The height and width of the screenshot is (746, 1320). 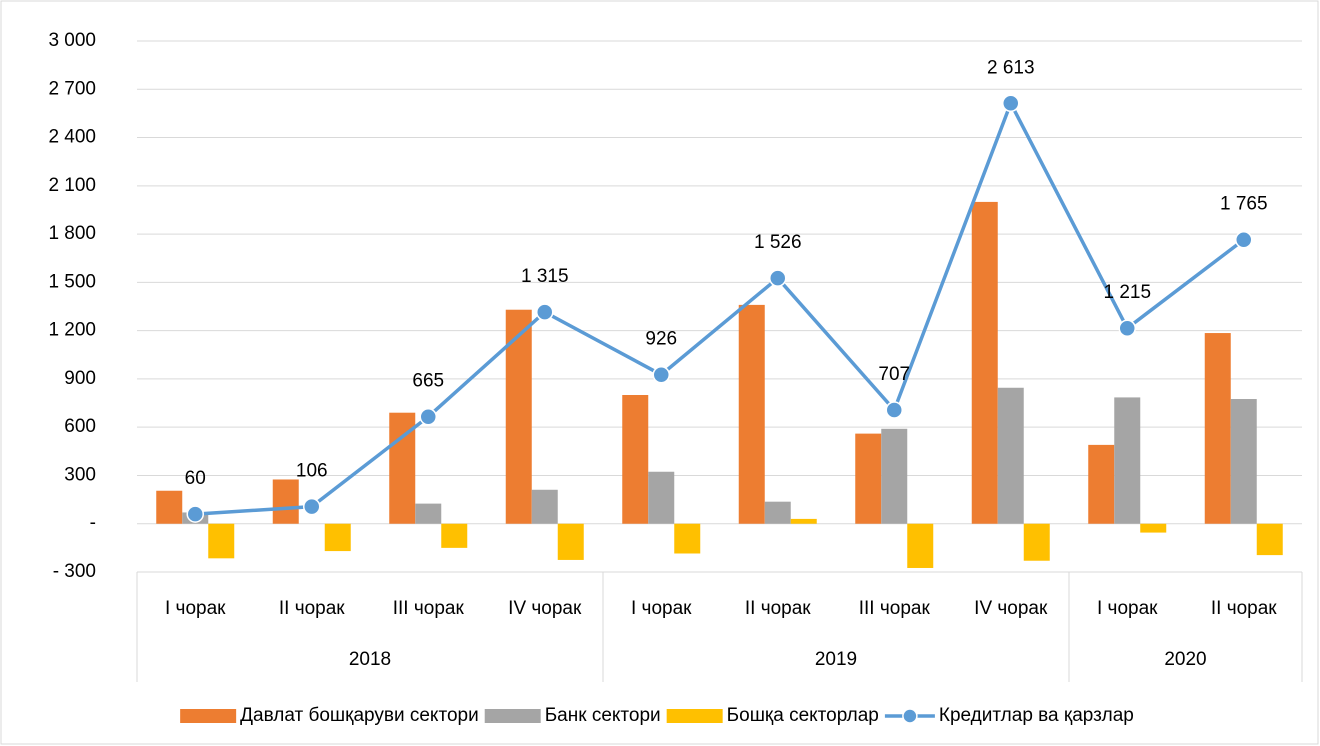 I want to click on y-tick-label: 2 100, so click(x=72, y=185).